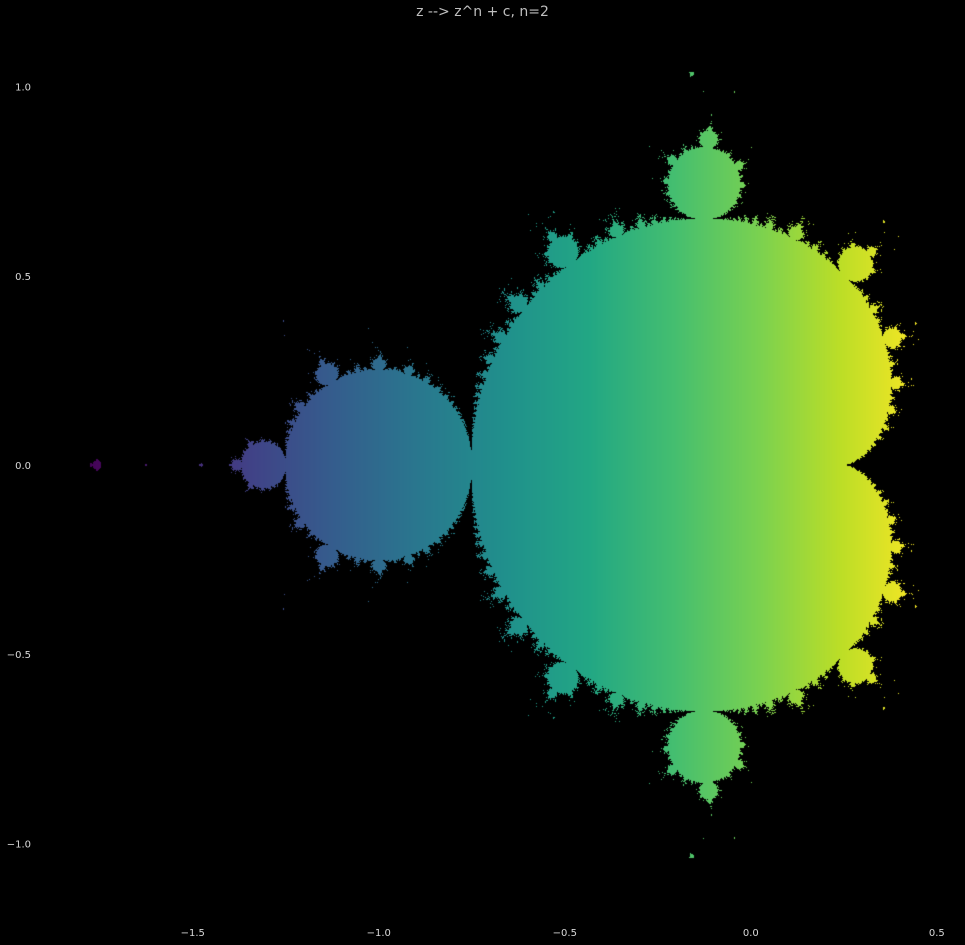 This screenshot has width=965, height=945. What do you see at coordinates (19, 655) in the screenshot?
I see `y-tick-label: −0.5` at bounding box center [19, 655].